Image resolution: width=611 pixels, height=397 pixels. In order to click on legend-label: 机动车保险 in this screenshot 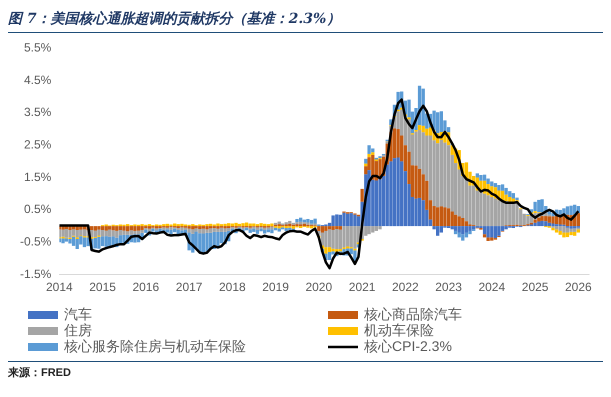, I will do `click(399, 330)`.